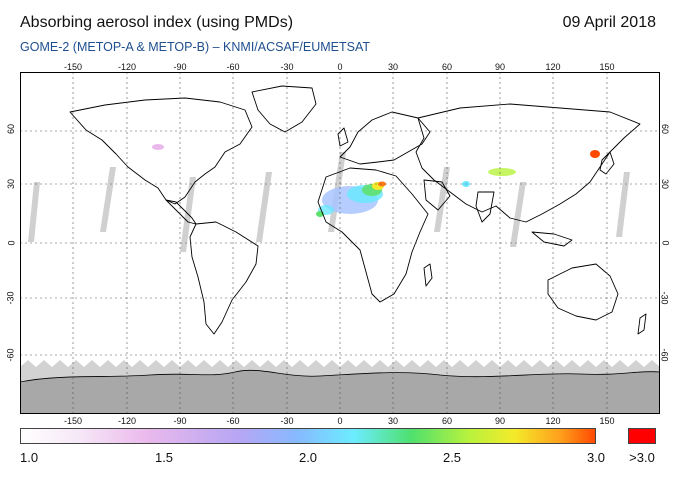  Describe the element at coordinates (308, 436) in the screenshot. I see `colorbar` at that location.